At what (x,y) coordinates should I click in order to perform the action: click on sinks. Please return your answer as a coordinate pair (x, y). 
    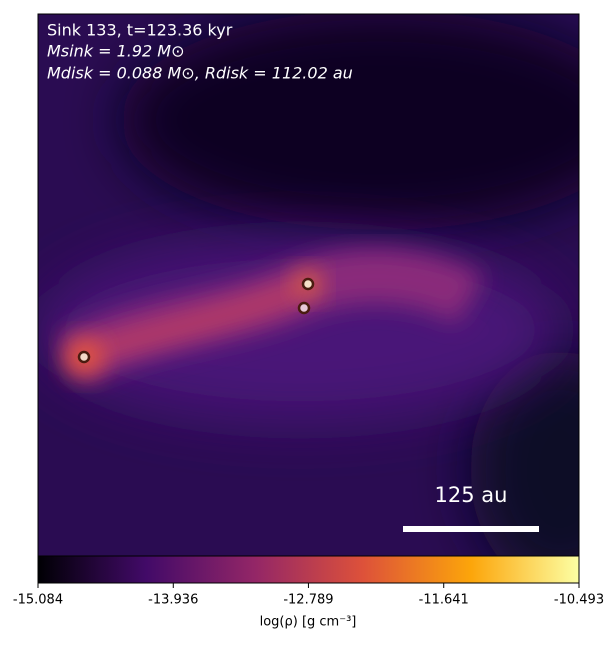
    Looking at the image, I should click on (196, 320).